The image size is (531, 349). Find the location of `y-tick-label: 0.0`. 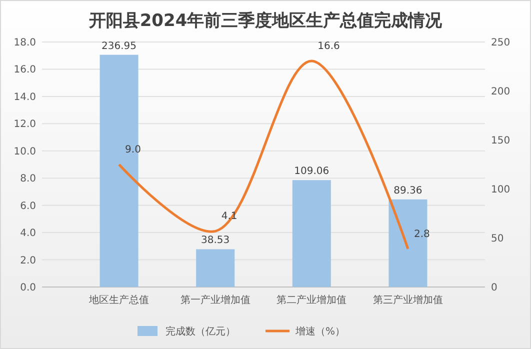

y-tick-label: 0.0 is located at coordinates (28, 288).